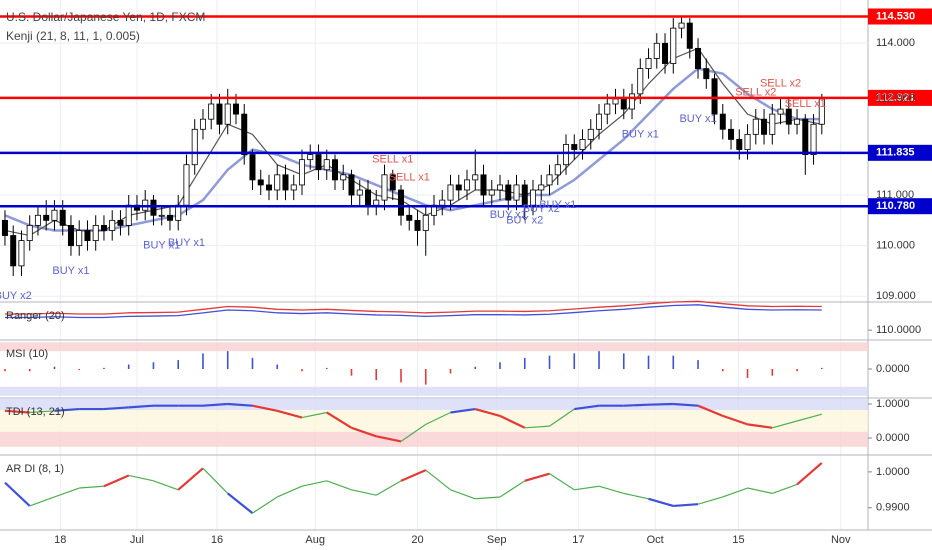 The height and width of the screenshot is (550, 932). What do you see at coordinates (780, 84) in the screenshot?
I see `signal-label: SELL x2` at bounding box center [780, 84].